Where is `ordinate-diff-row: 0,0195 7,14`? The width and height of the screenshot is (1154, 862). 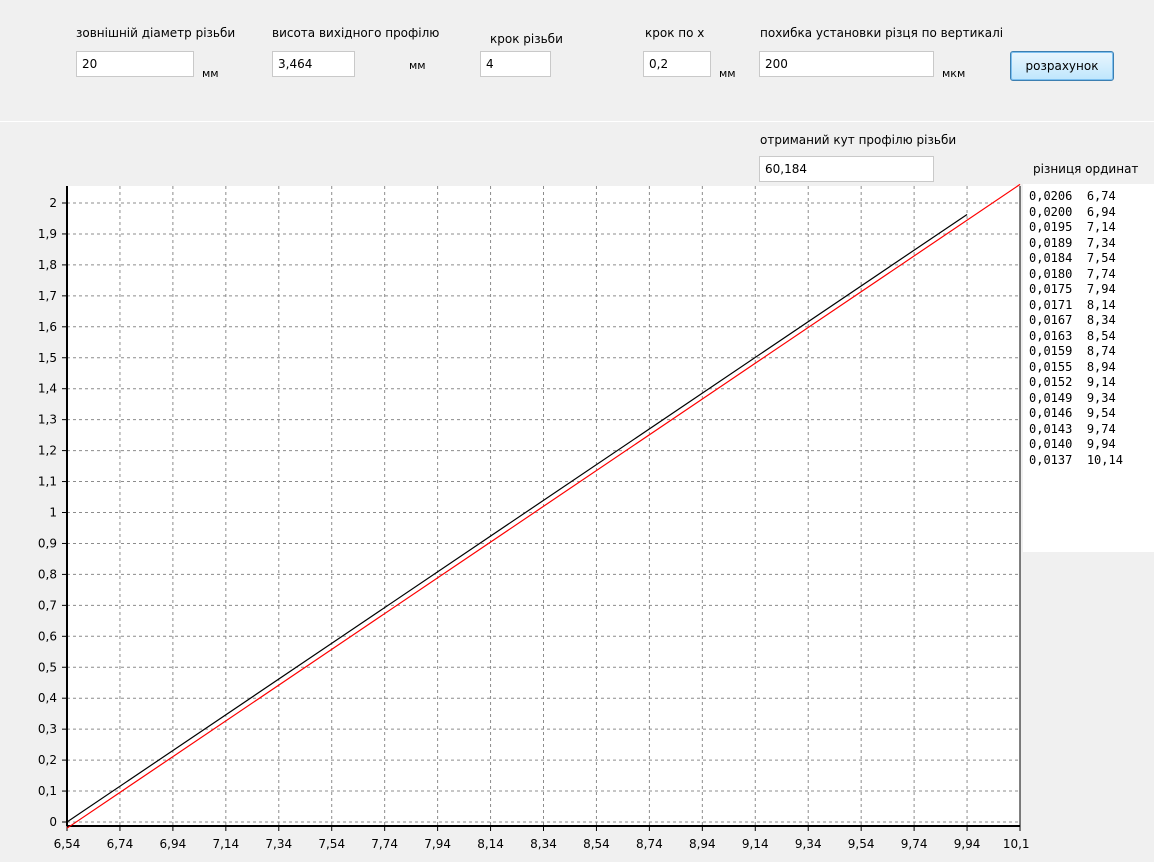
ordinate-diff-row: 0,0195 7,14 is located at coordinates (1088, 228).